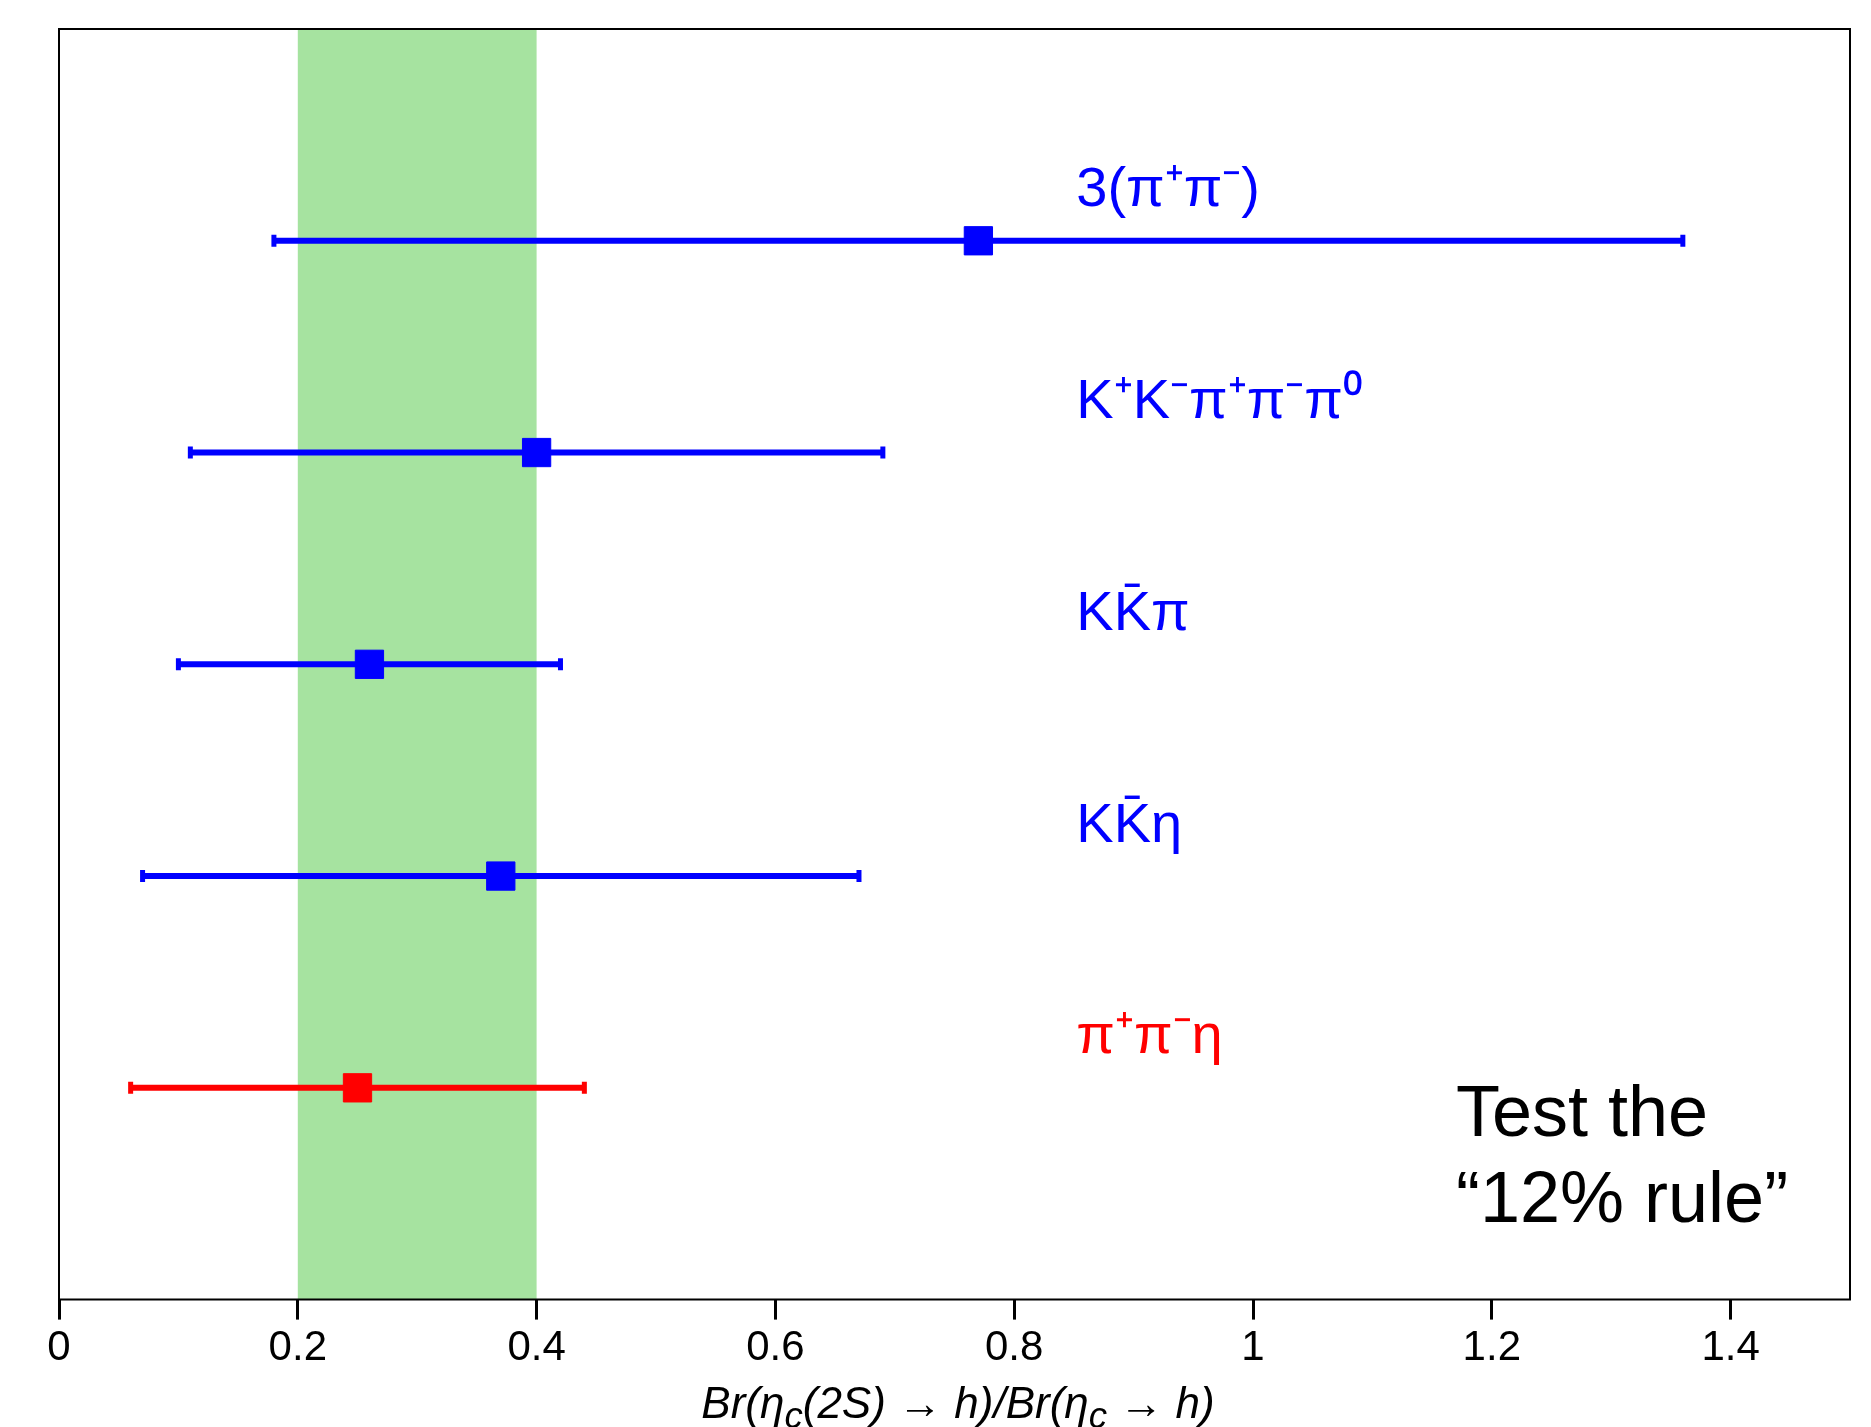  Describe the element at coordinates (1133, 610) in the screenshot. I see `y-tick-label: KK̄π` at that location.